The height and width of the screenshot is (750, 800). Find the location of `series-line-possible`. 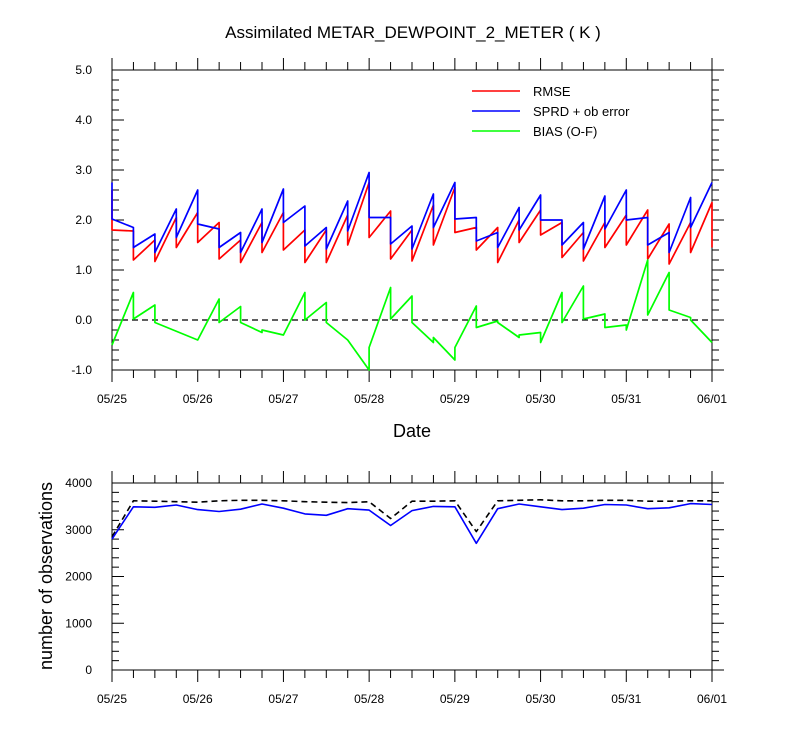

series-line-possible is located at coordinates (411, 518).